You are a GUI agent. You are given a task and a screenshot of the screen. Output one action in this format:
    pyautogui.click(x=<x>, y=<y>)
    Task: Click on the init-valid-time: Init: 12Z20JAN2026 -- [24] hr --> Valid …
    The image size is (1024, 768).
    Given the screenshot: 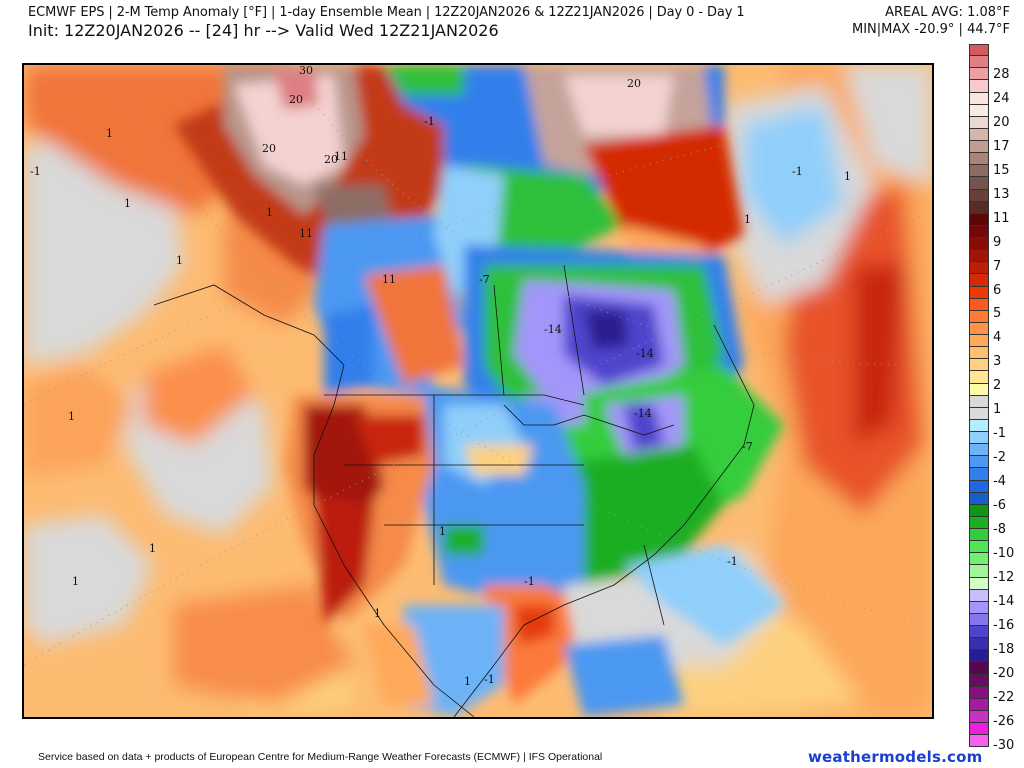 What is the action you would take?
    pyautogui.click(x=263, y=30)
    